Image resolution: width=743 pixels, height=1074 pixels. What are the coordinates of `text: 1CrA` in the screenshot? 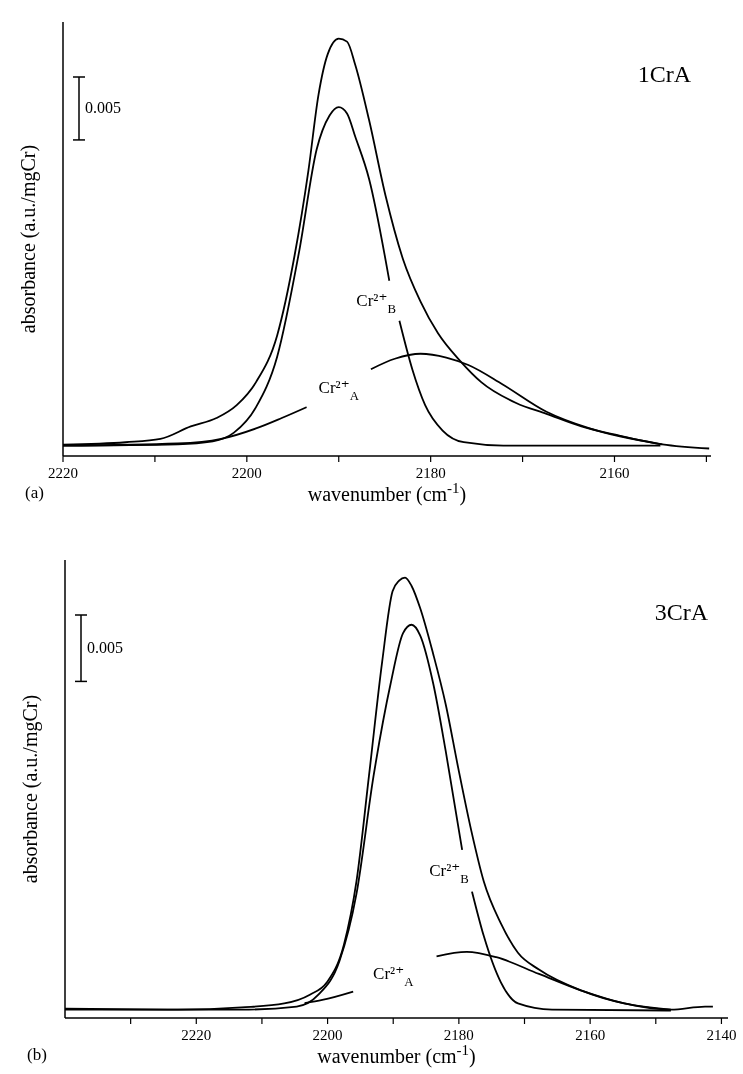 It's located at (664, 74).